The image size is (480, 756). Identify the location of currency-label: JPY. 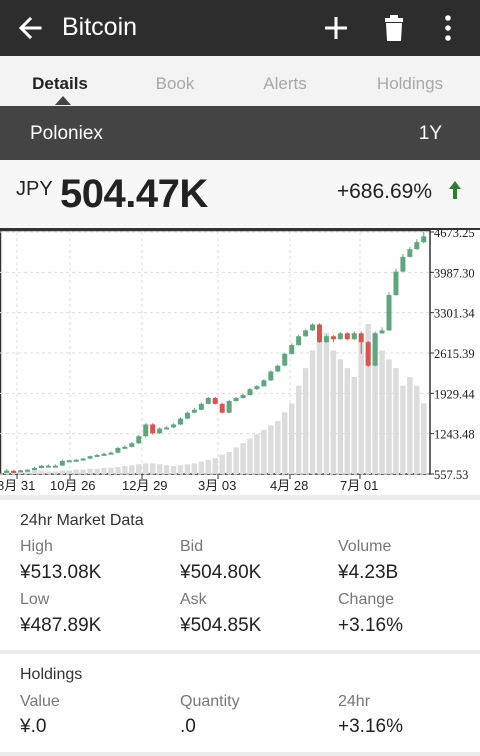
(34, 189).